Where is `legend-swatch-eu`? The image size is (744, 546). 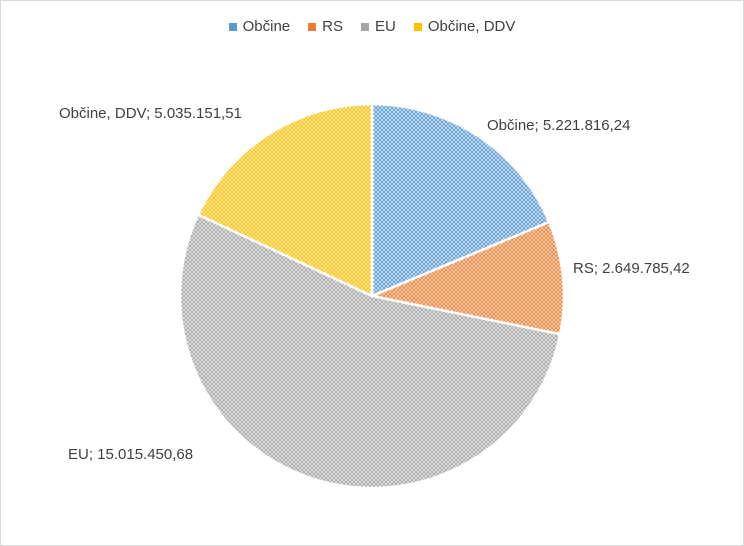
legend-swatch-eu is located at coordinates (364, 26).